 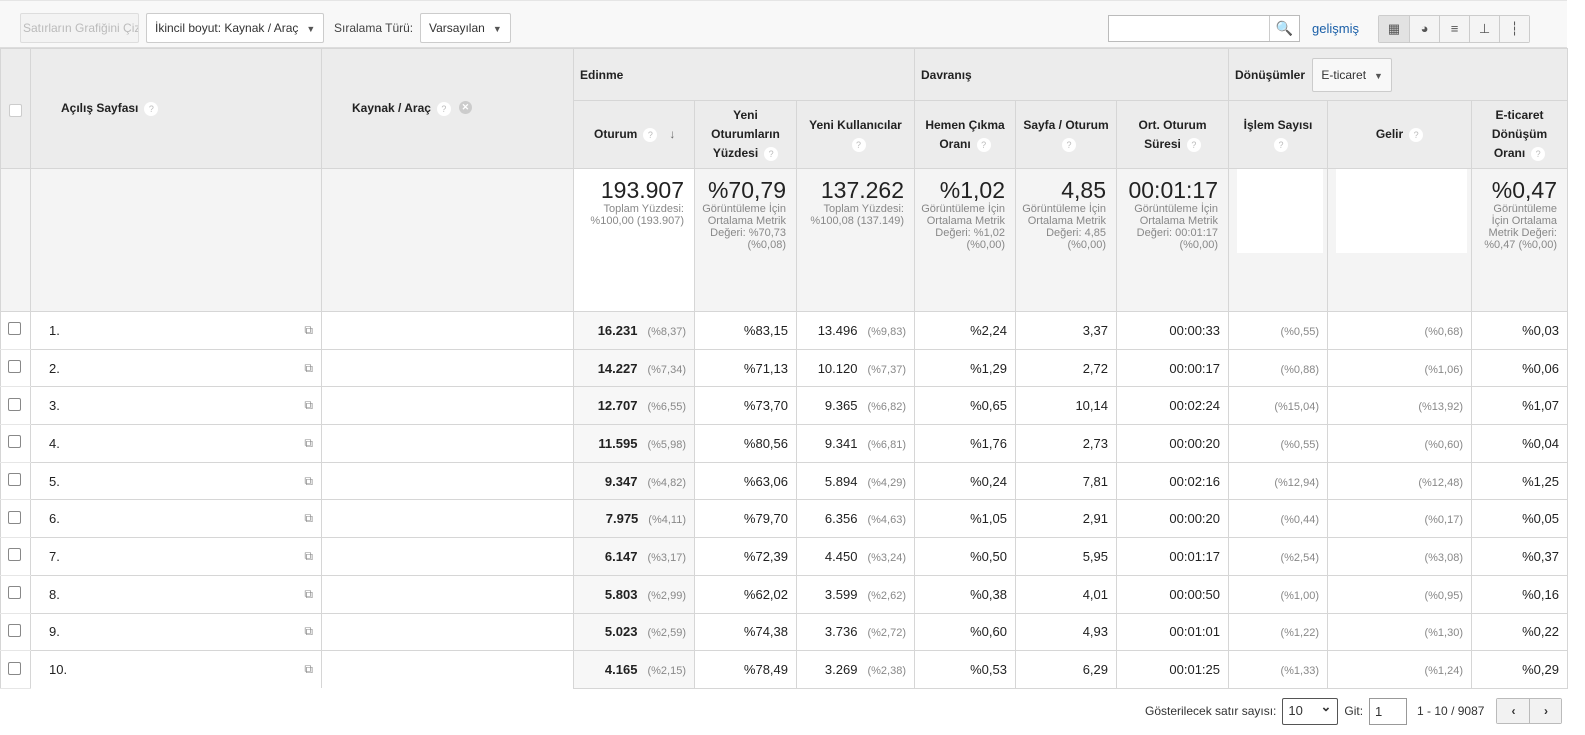 I want to click on landing-page-cell: 5. ⧉, so click(x=176, y=480).